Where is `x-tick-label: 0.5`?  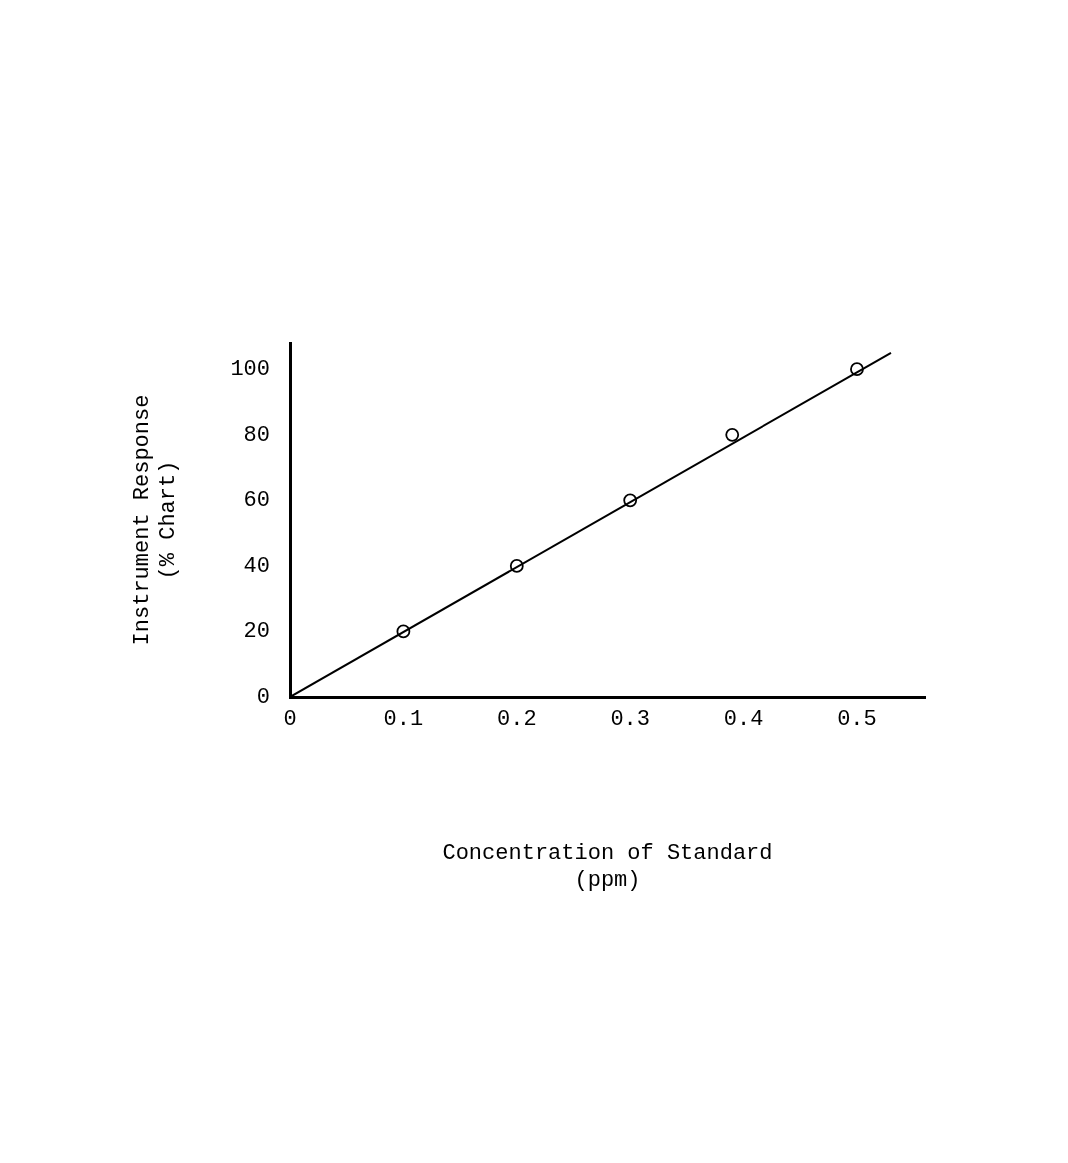
x-tick-label: 0.5 is located at coordinates (857, 720).